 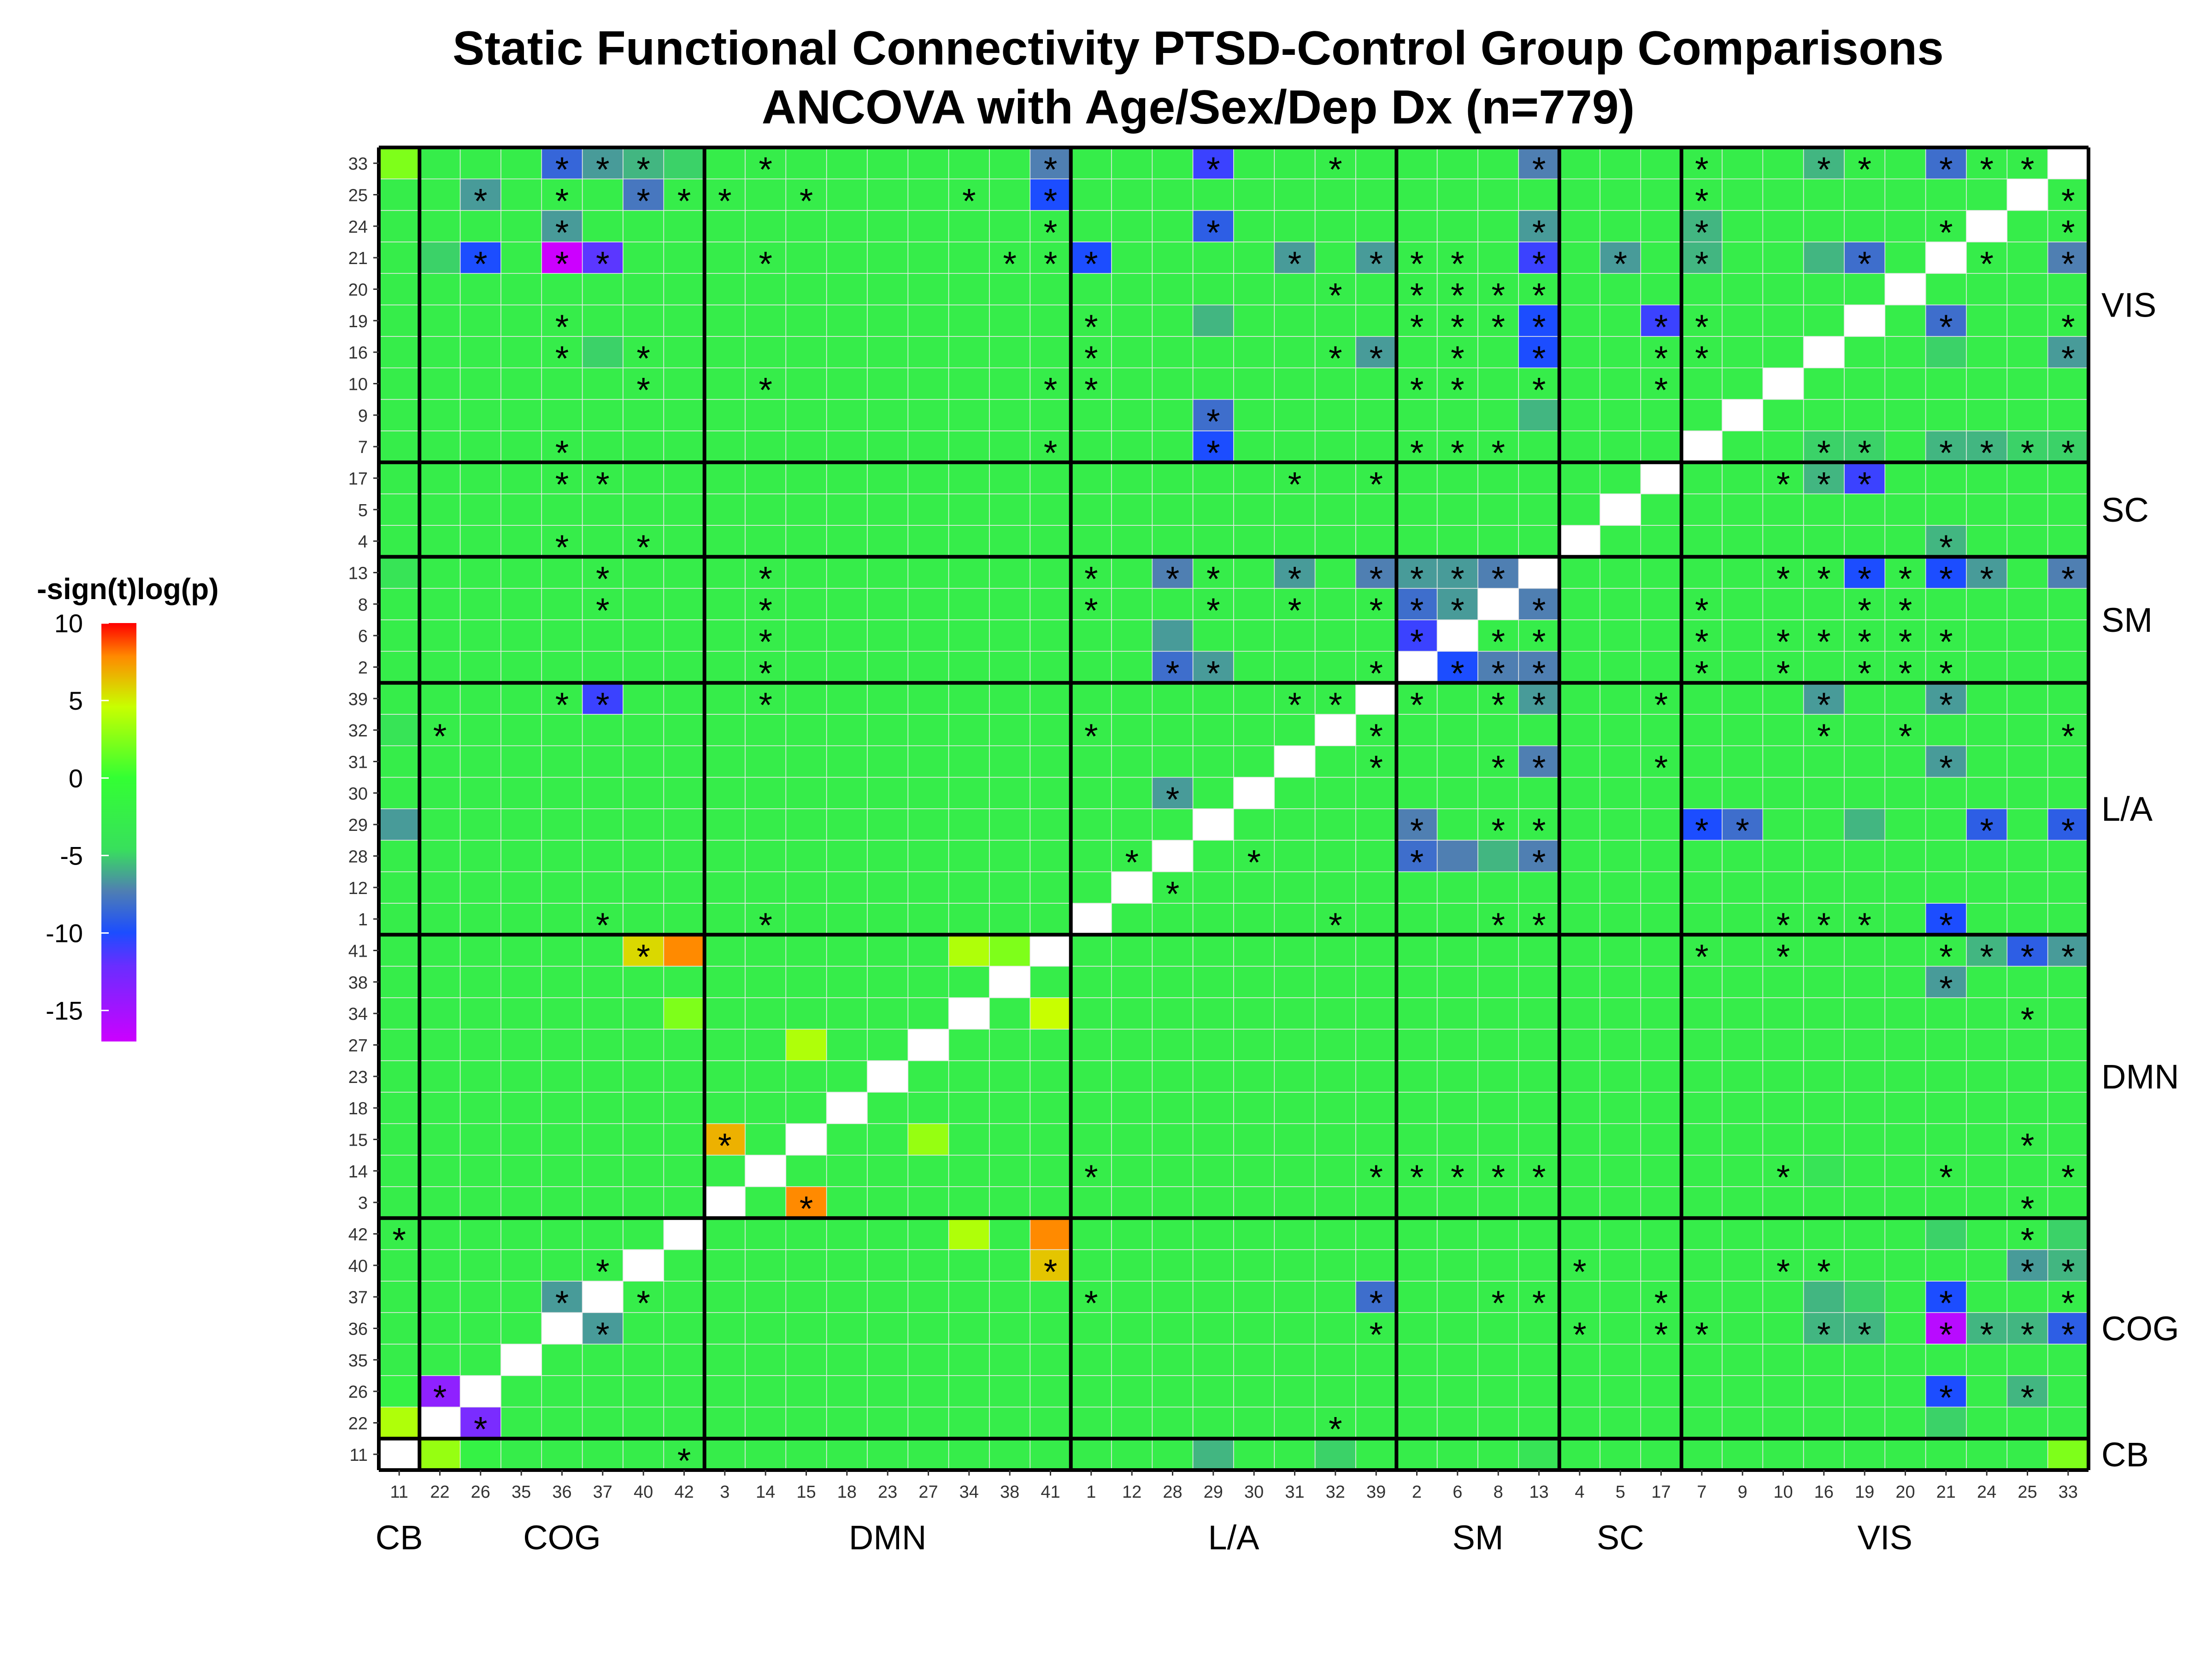 What do you see at coordinates (64, 933) in the screenshot?
I see `legend-tick-label: -10` at bounding box center [64, 933].